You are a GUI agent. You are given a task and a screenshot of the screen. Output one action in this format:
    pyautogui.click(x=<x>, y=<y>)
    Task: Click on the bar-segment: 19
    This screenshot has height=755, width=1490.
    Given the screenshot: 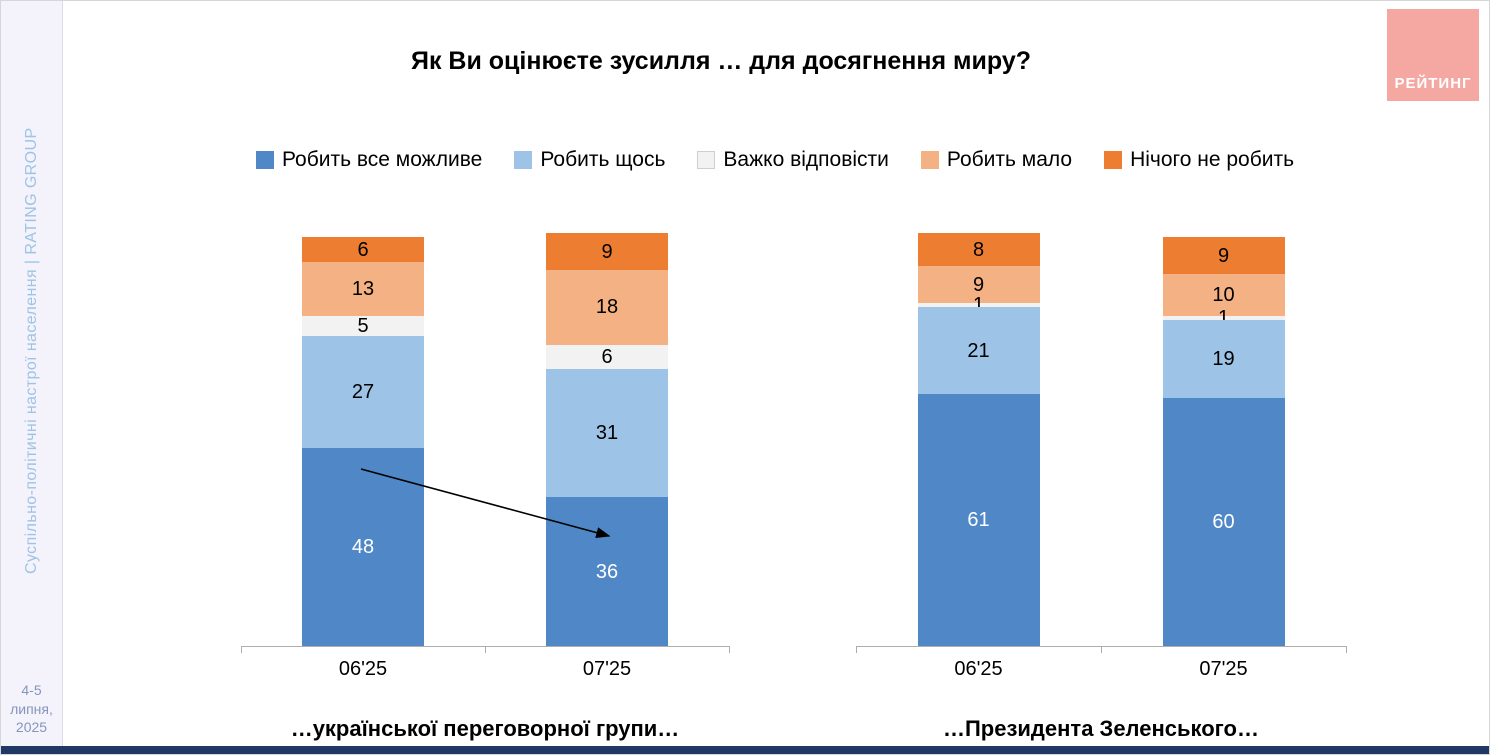 What is the action you would take?
    pyautogui.click(x=1223, y=359)
    